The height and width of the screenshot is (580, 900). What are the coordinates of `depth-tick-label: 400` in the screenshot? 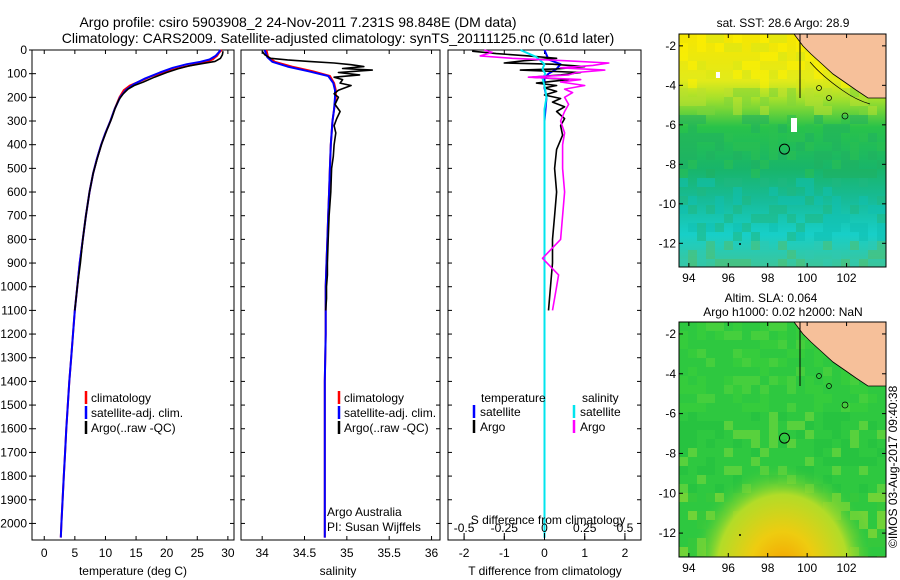 It's located at (17, 145).